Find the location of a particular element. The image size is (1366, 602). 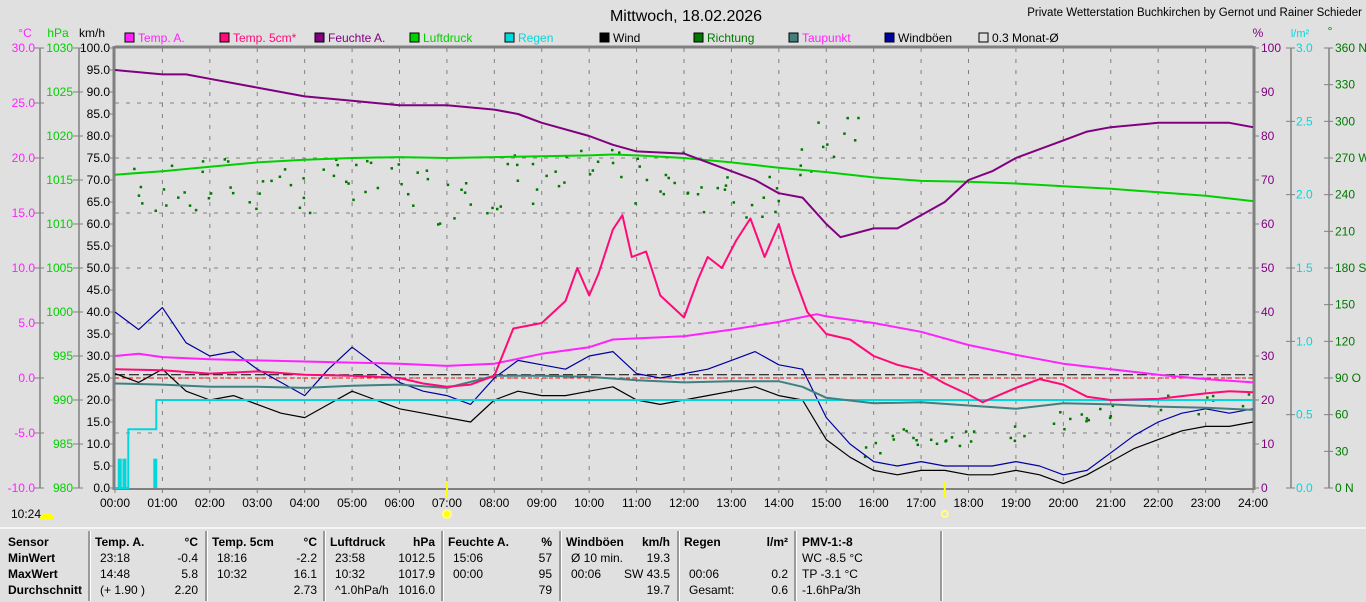

legend-item-label: 0.3 Monat-Ø is located at coordinates (1025, 38).